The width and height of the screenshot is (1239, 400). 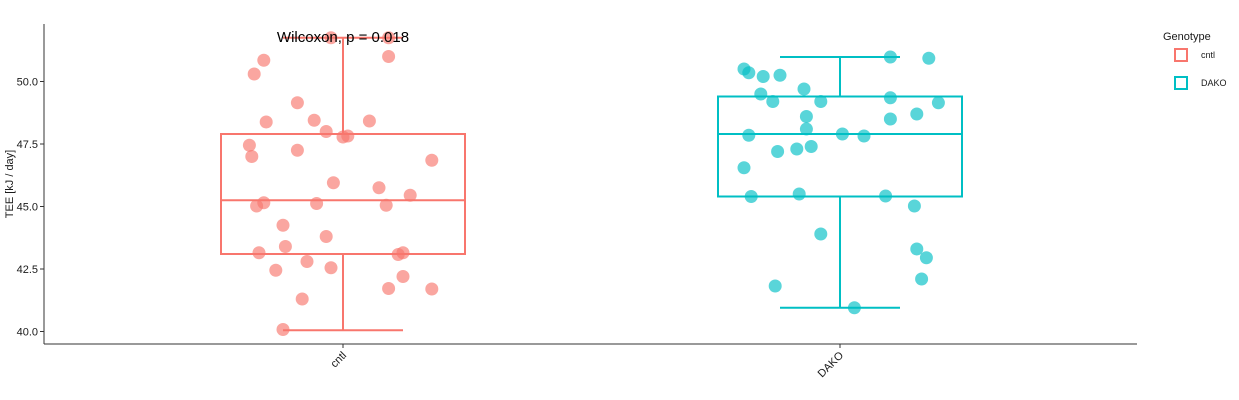 What do you see at coordinates (343, 37) in the screenshot?
I see `wilcoxon-annotation: Wilcoxon, p = 0.018` at bounding box center [343, 37].